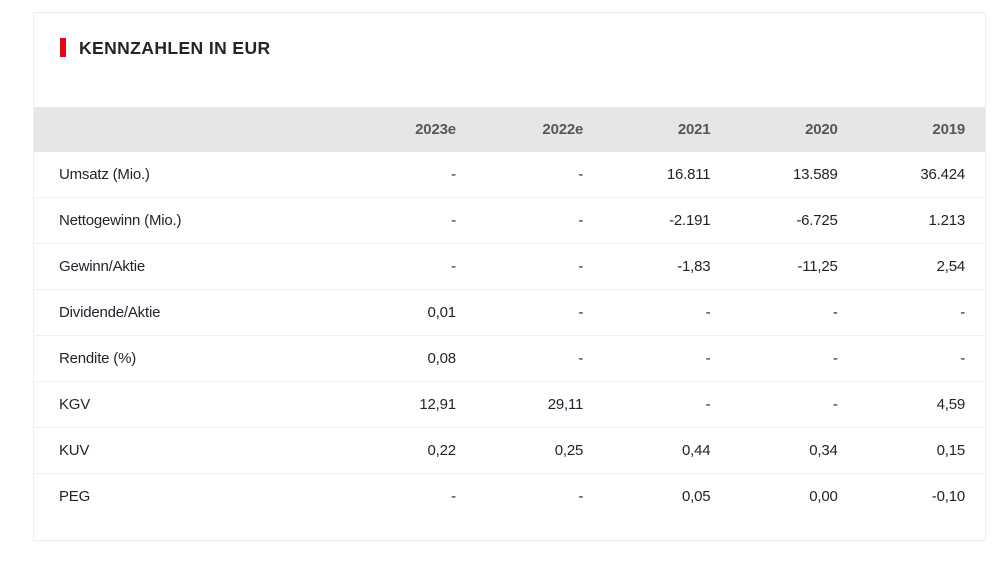  I want to click on year-column-header-2022e: 2022e, so click(519, 129).